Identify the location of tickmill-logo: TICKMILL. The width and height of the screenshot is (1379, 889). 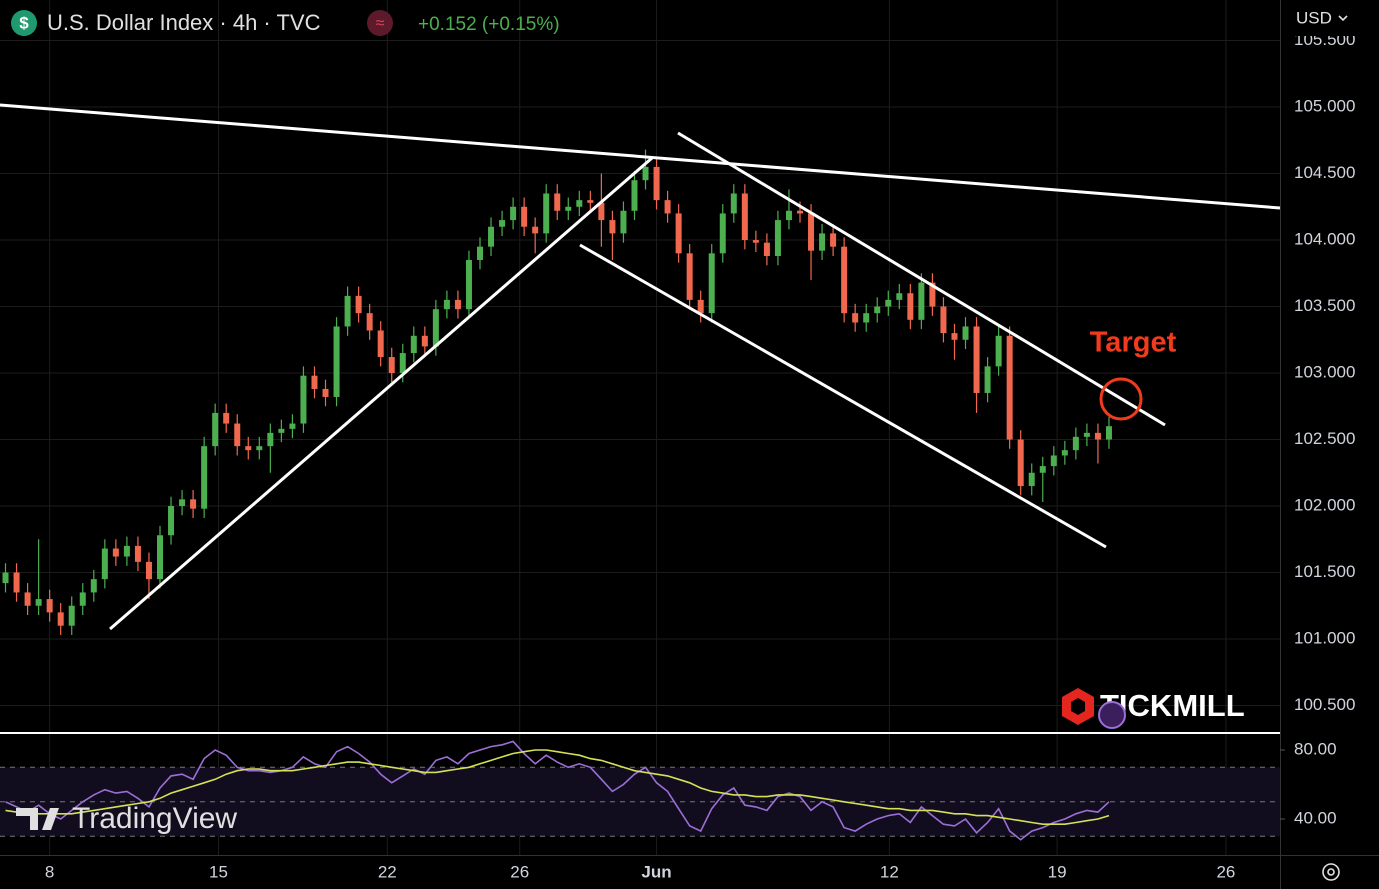
(1153, 708).